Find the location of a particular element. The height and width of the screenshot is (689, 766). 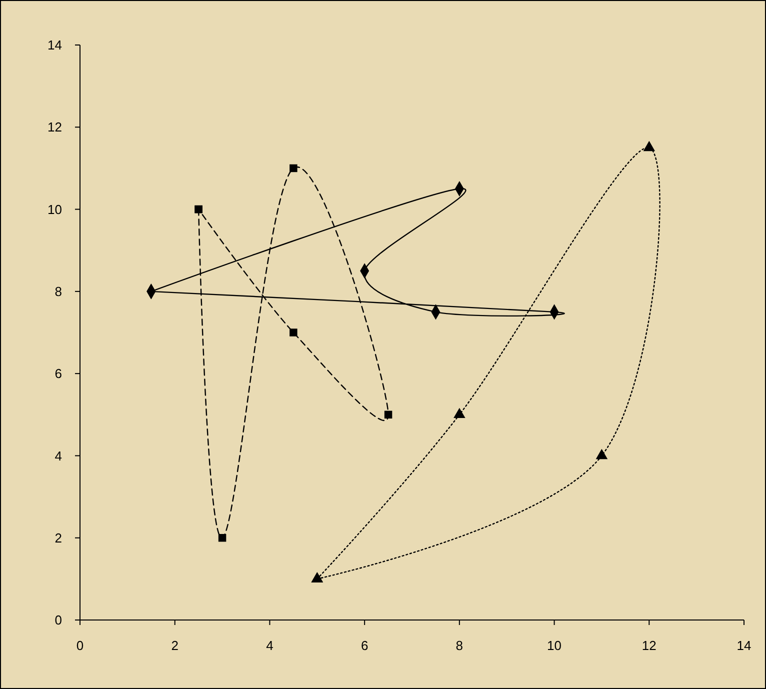

x-tick-label: 14 is located at coordinates (744, 645).